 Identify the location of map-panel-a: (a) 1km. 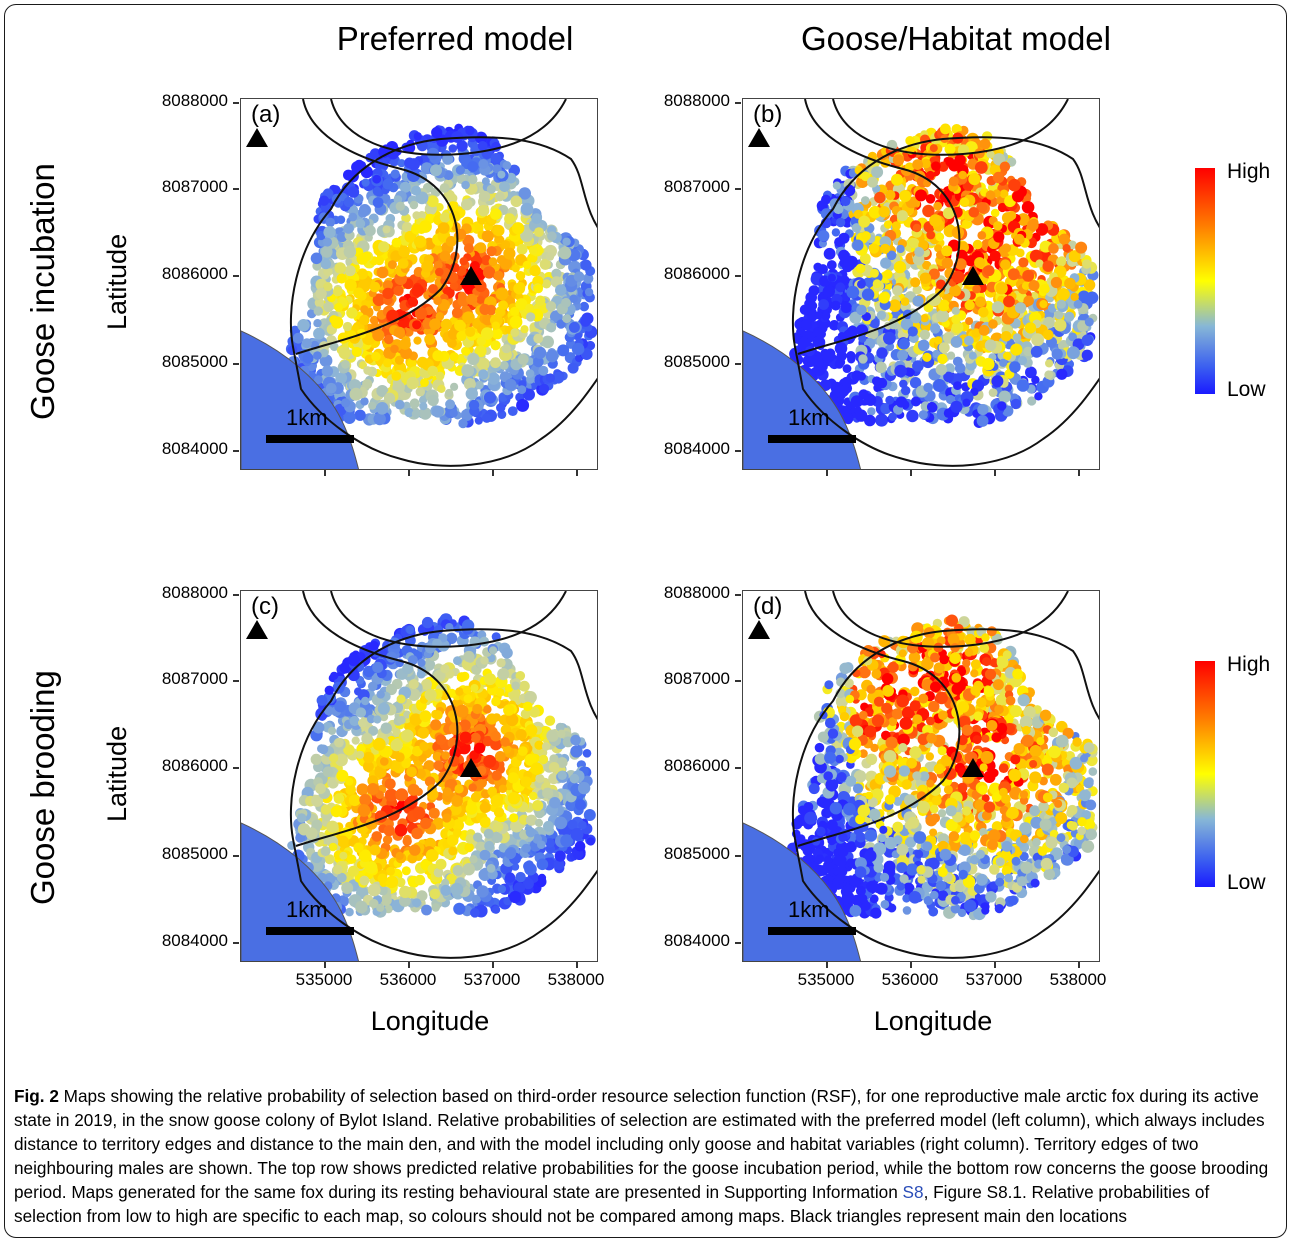
(419, 284).